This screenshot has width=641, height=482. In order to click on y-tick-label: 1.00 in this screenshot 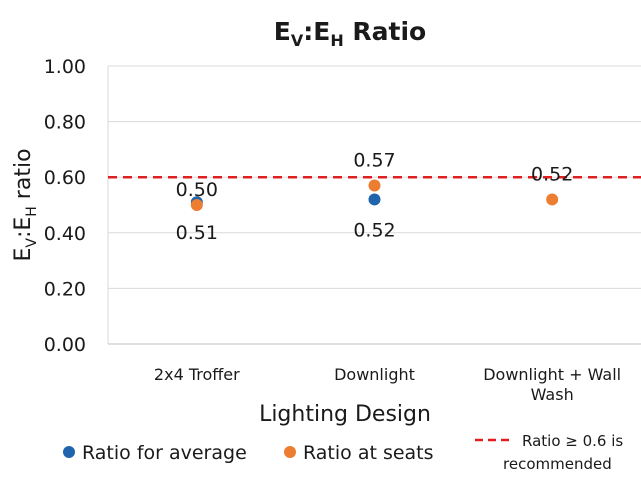, I will do `click(65, 67)`.